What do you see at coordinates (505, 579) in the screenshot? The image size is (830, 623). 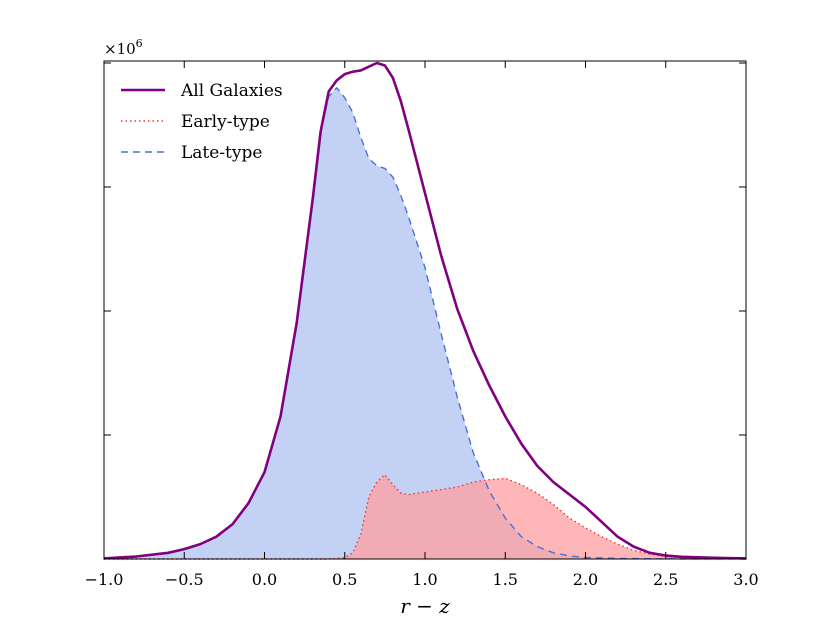 I see `x-tick-label: 1.5` at bounding box center [505, 579].